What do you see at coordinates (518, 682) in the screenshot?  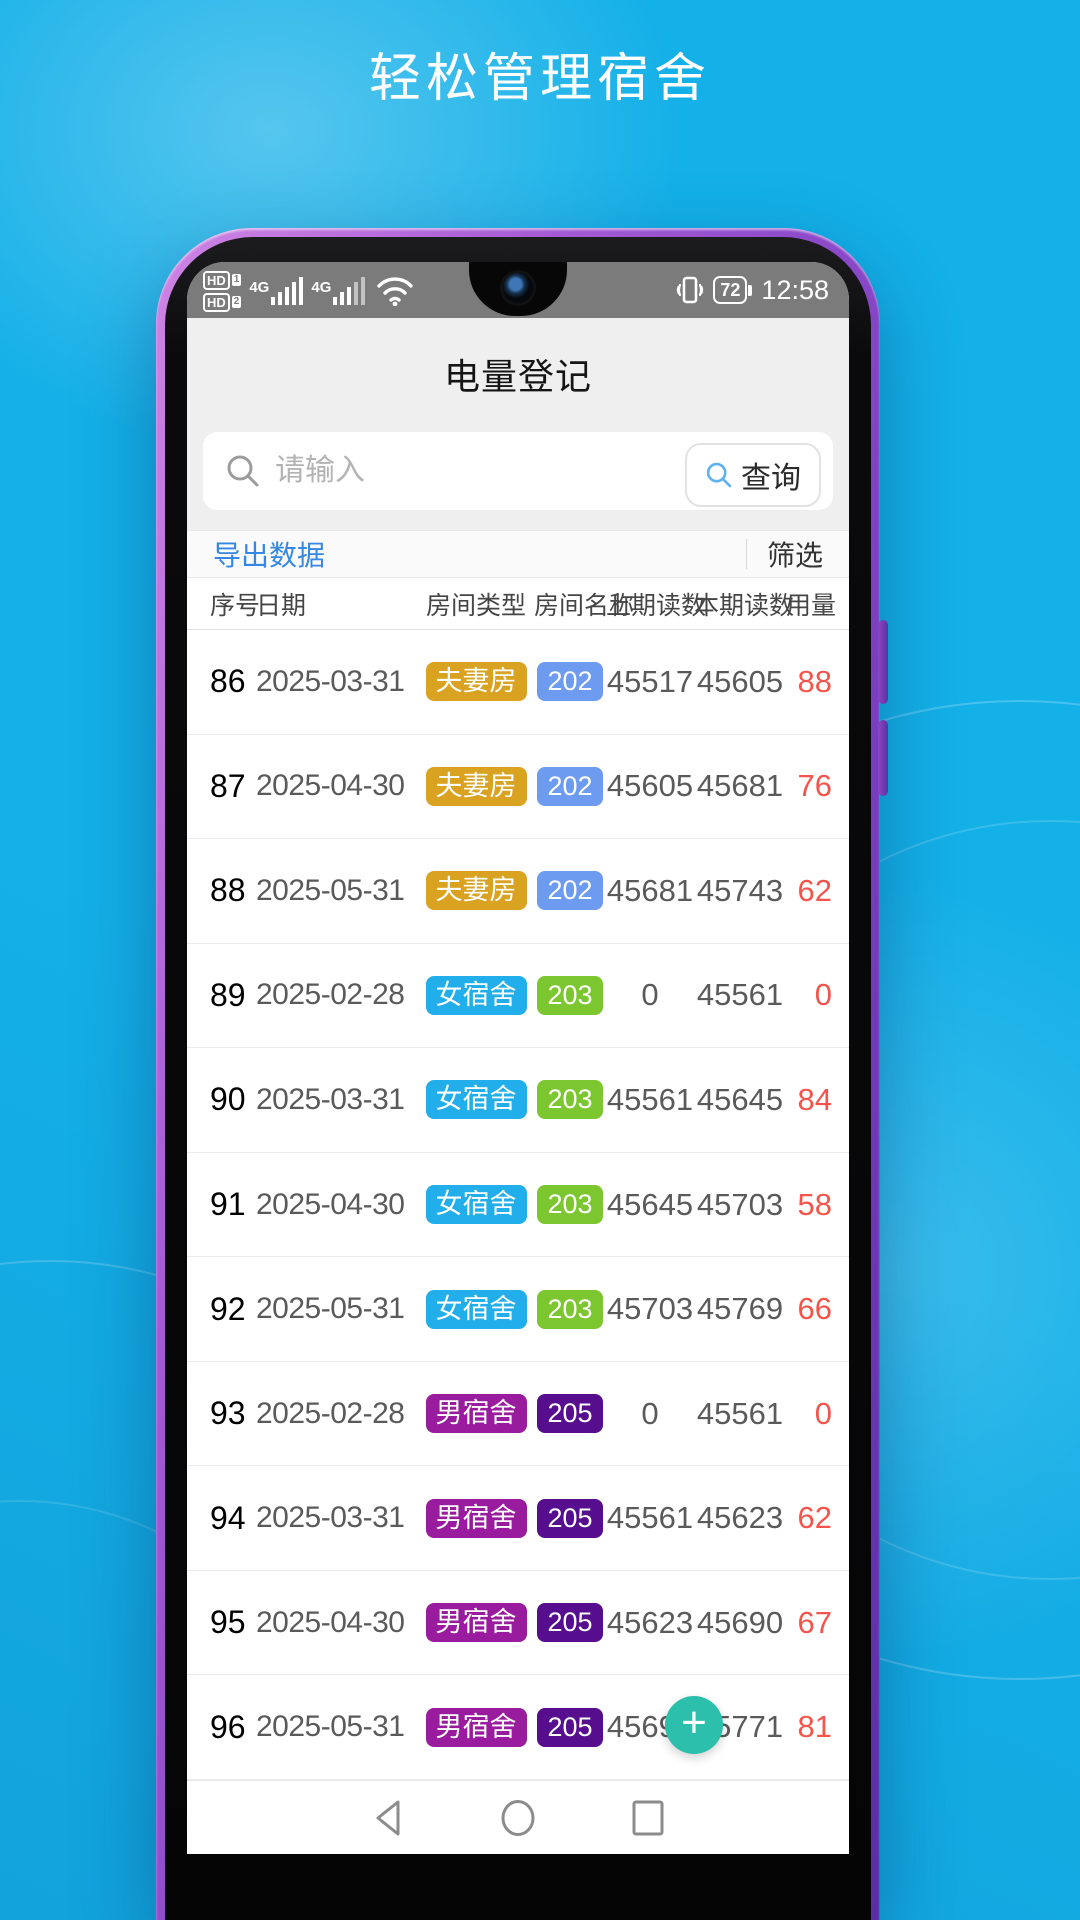 I see `table-row: 86 2025-03-31 夫妻房 202 45517 45605 88` at bounding box center [518, 682].